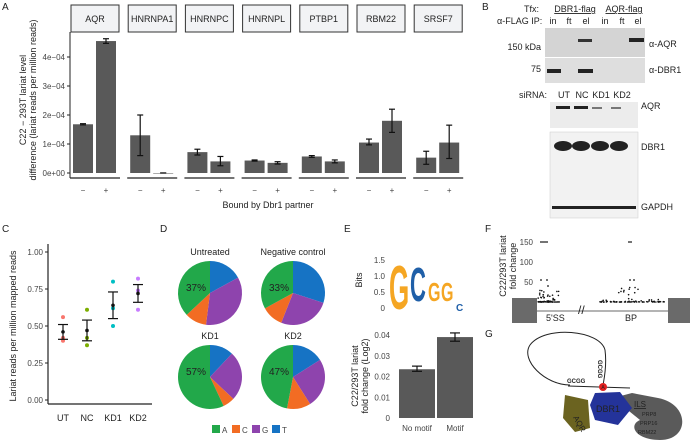 The height and width of the screenshot is (443, 692). I want to click on aqr-shape, so click(576, 413).